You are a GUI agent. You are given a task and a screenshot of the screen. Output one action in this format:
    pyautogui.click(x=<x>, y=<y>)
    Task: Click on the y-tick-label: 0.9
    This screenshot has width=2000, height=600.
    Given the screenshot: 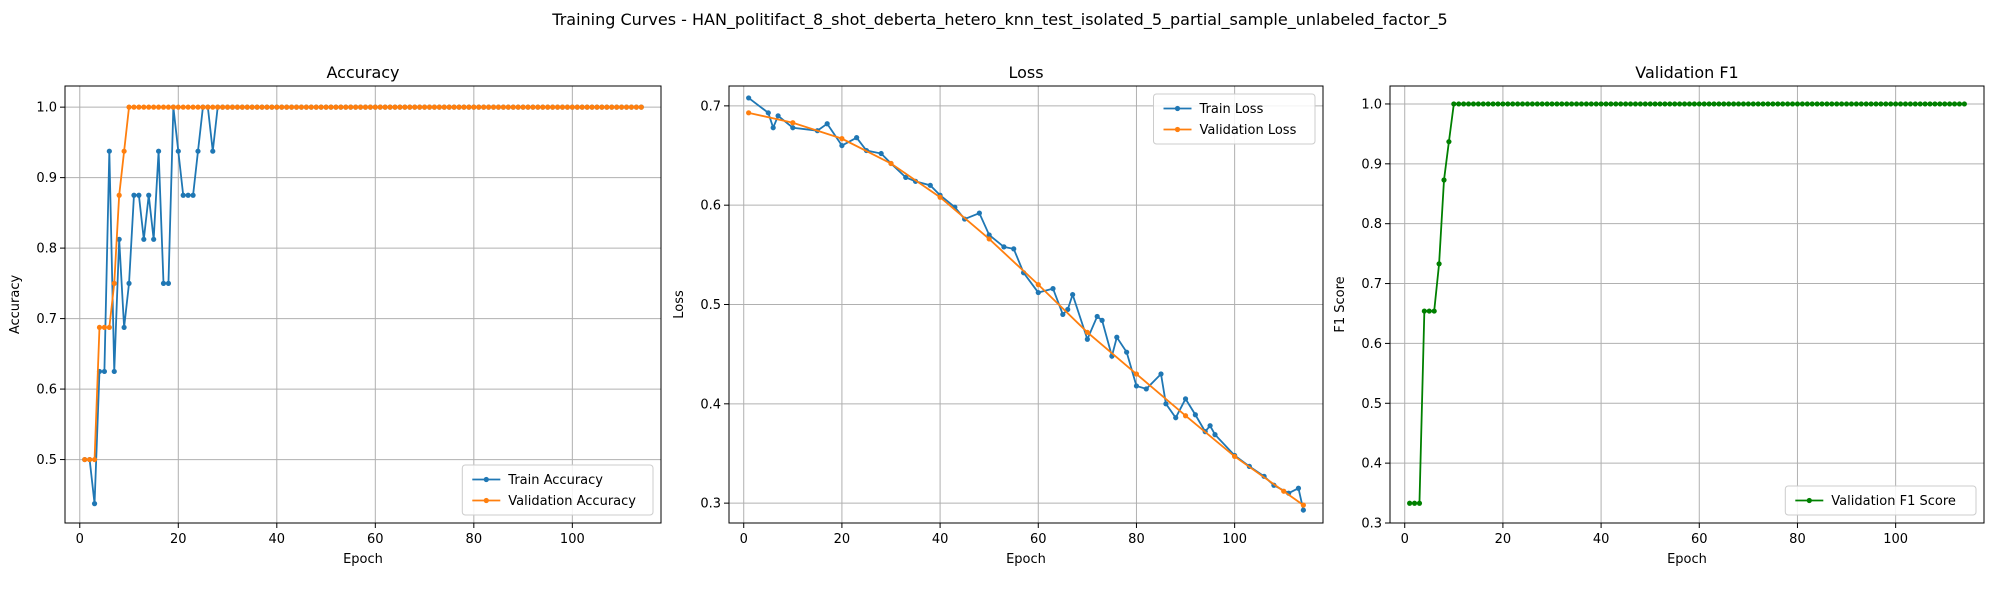 What is the action you would take?
    pyautogui.click(x=1371, y=164)
    